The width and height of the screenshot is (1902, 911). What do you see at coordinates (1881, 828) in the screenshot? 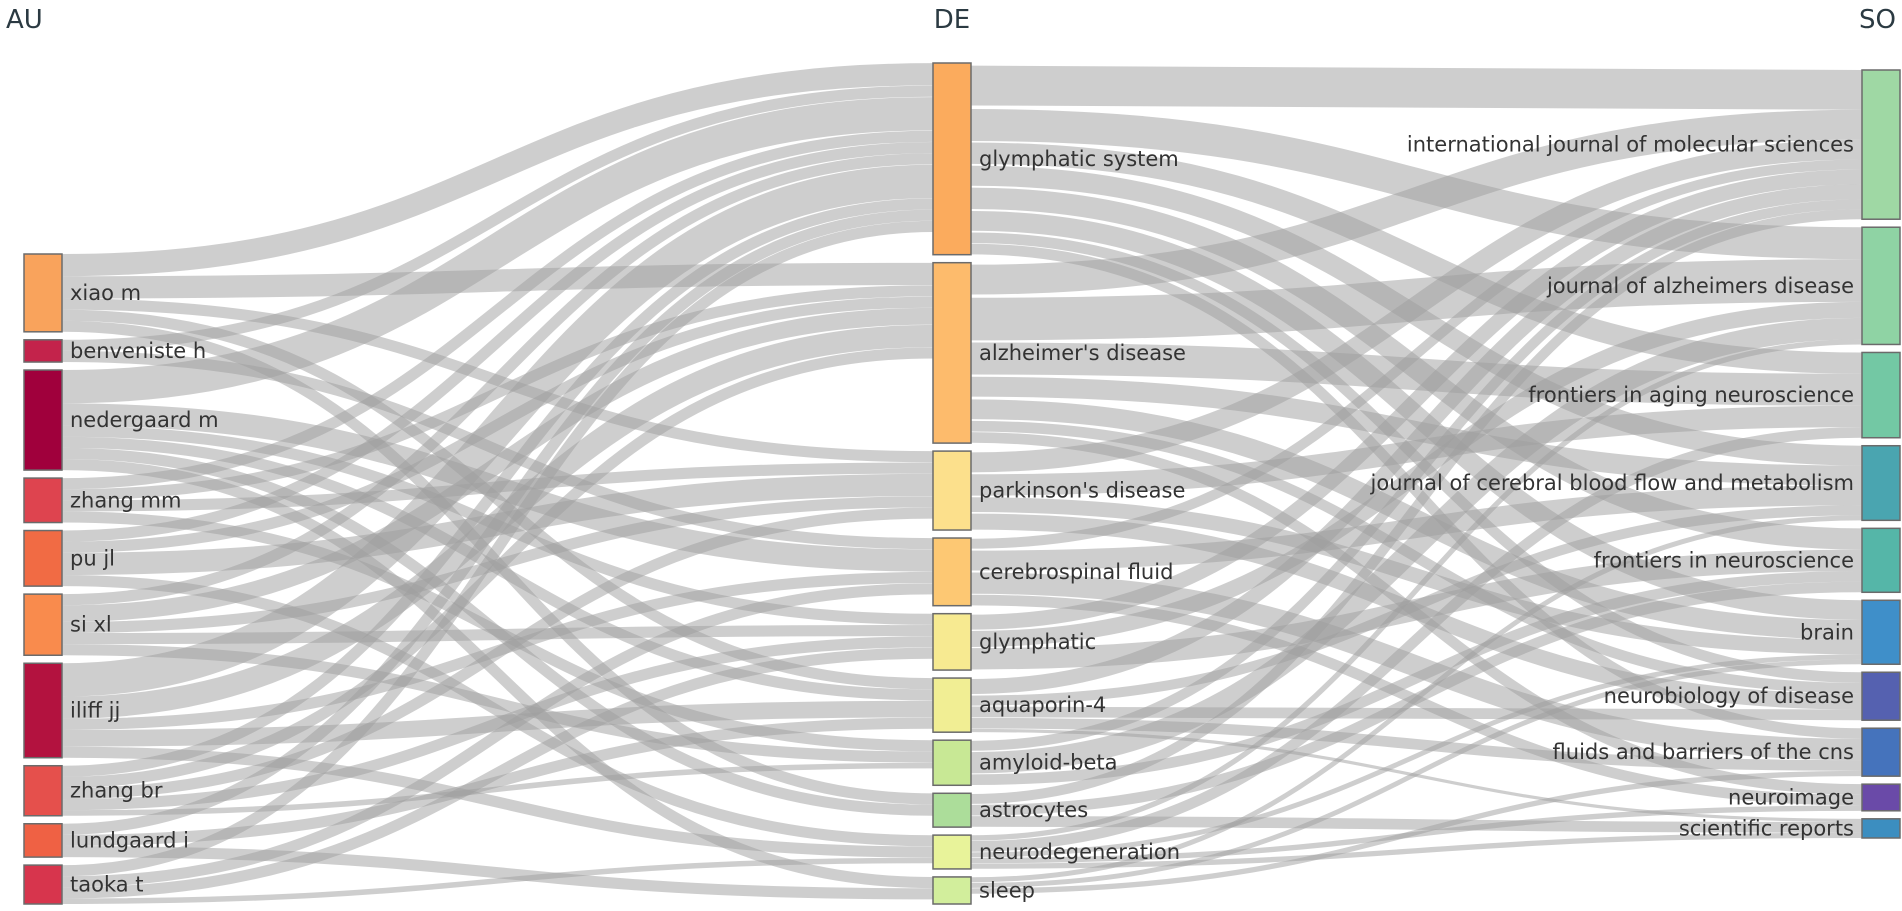
I see `node-scirep` at bounding box center [1881, 828].